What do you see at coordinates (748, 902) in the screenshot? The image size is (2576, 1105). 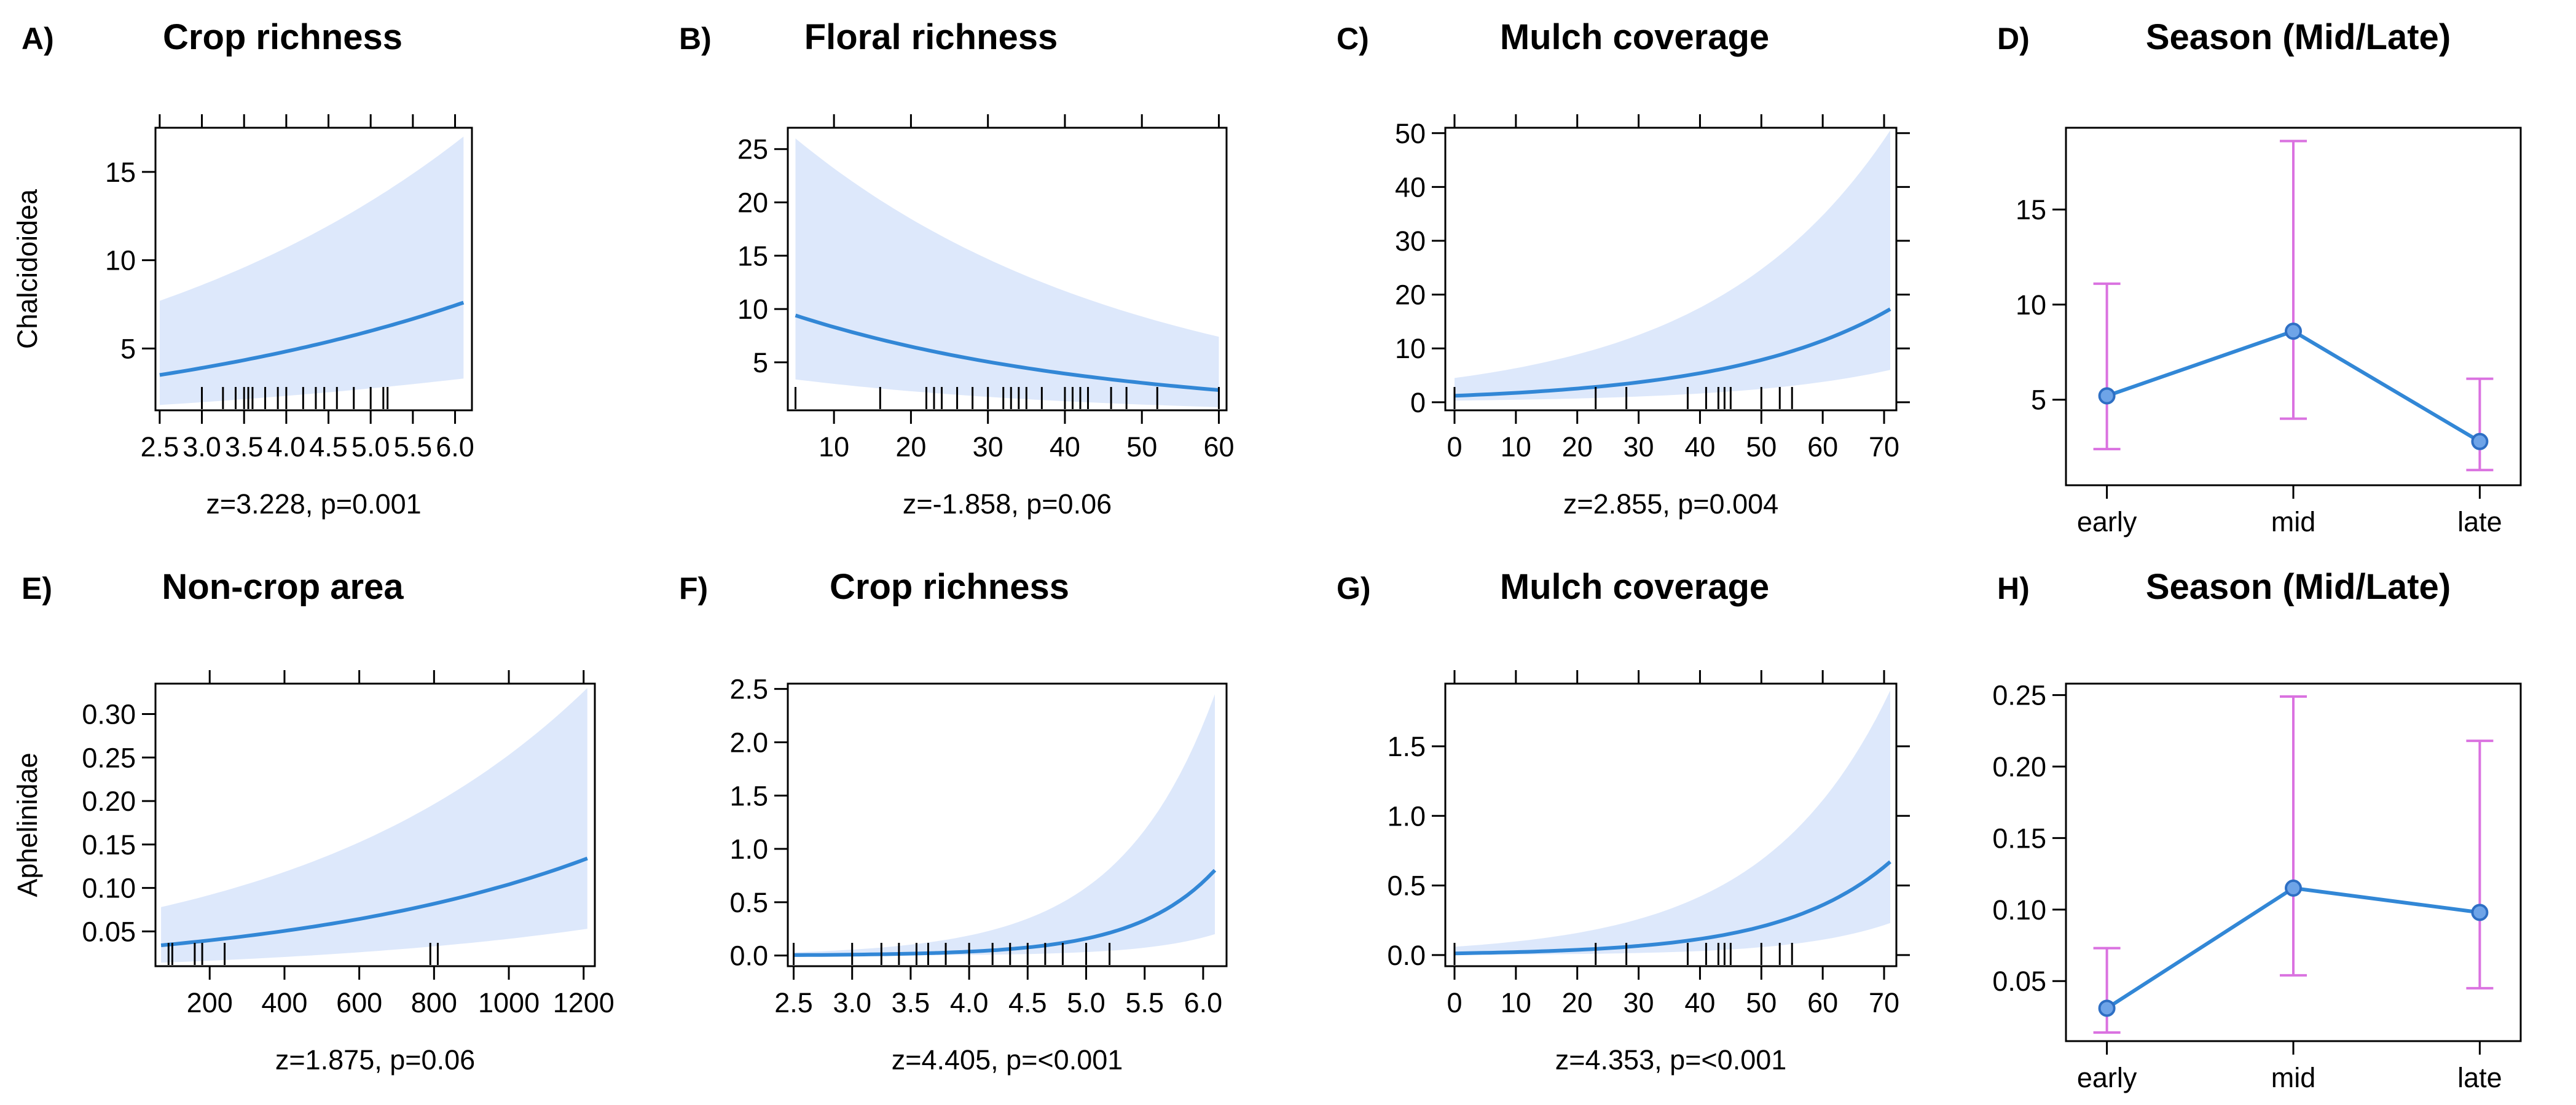 I see `y-tick-label: 0.5` at bounding box center [748, 902].